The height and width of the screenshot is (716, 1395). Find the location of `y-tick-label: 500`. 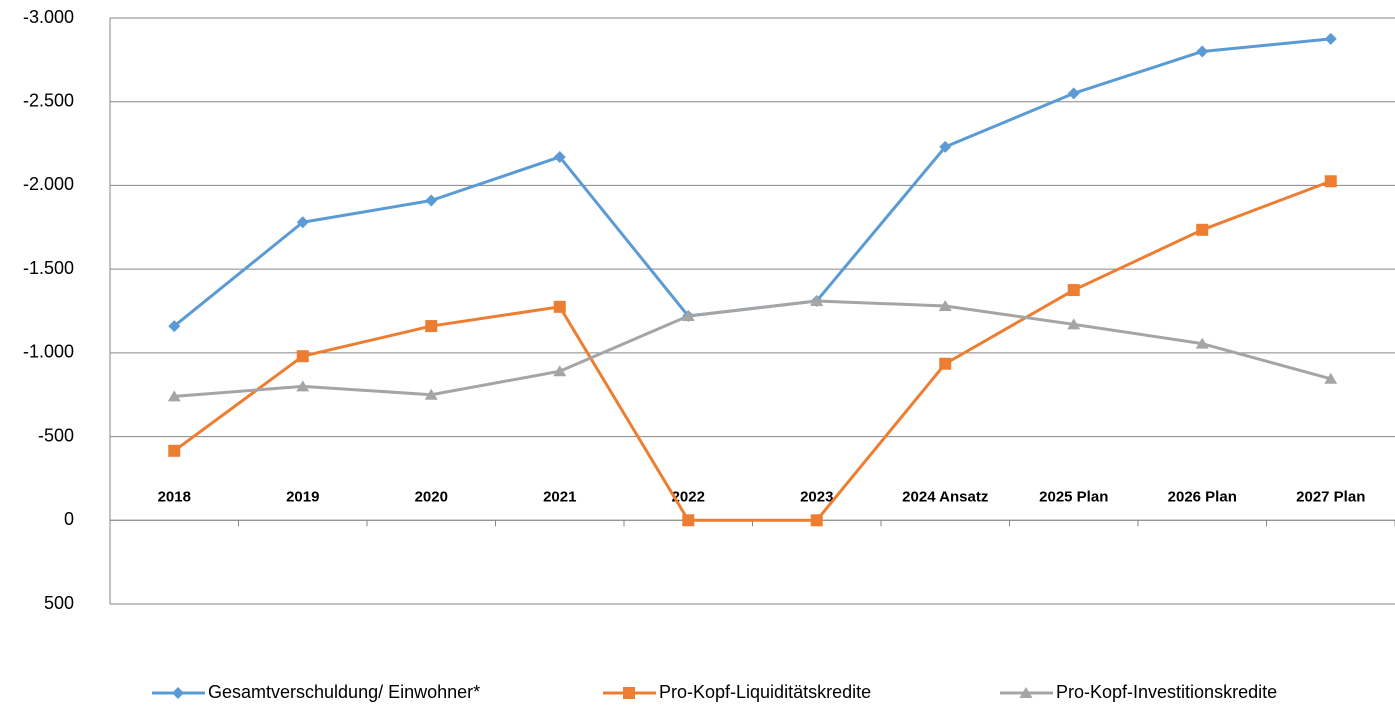

y-tick-label: 500 is located at coordinates (59, 603).